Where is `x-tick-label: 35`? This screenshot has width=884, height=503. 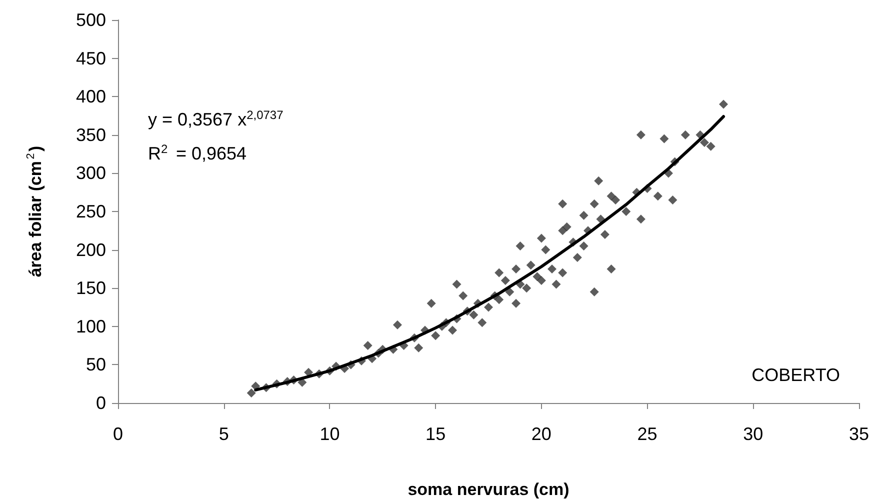 x-tick-label: 35 is located at coordinates (859, 434).